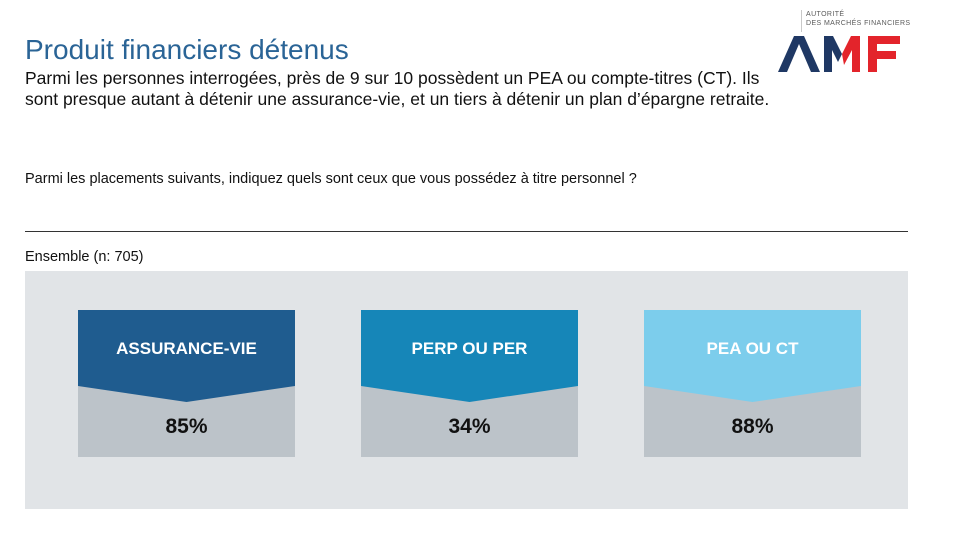  I want to click on logo-text-line1: AUTORITÉ, so click(825, 14).